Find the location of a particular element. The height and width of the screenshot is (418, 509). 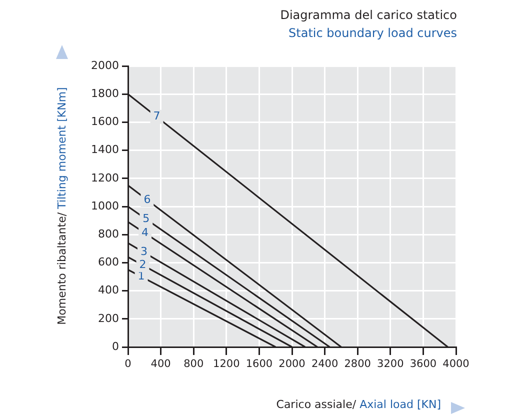

x-axis-title: Carico assiale/ Axial load [KN] is located at coordinates (358, 404).